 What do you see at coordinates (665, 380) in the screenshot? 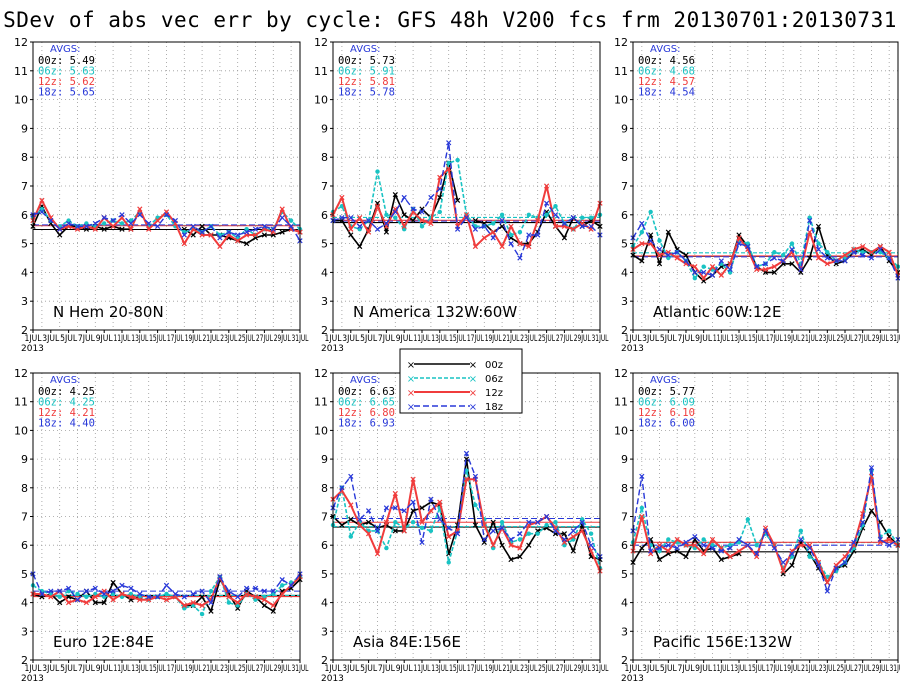
I see `avgs-heading: AVGS:` at bounding box center [665, 380].